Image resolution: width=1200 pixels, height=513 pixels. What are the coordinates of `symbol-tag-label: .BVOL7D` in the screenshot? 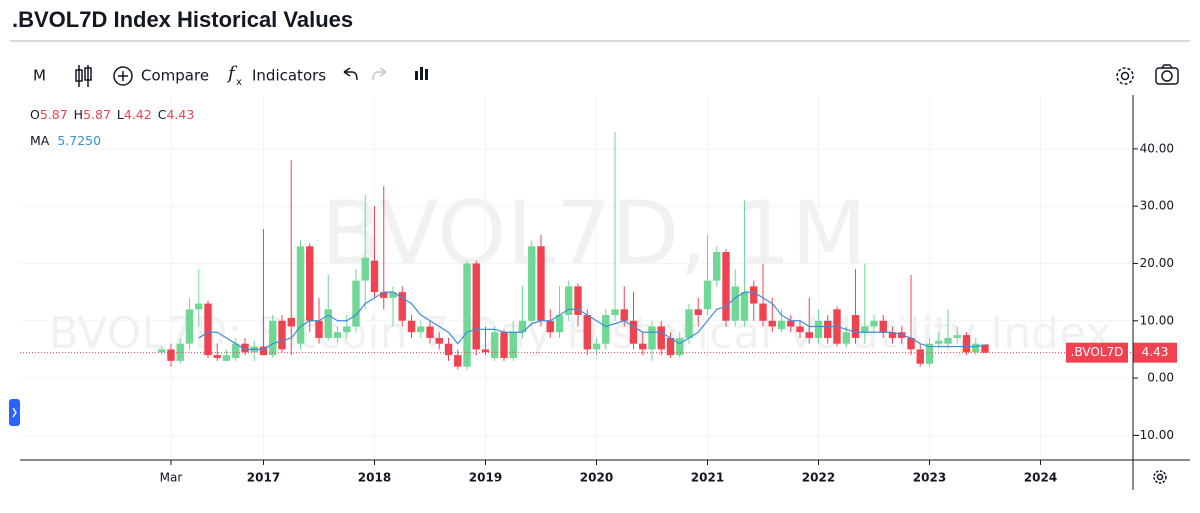 It's located at (1097, 352).